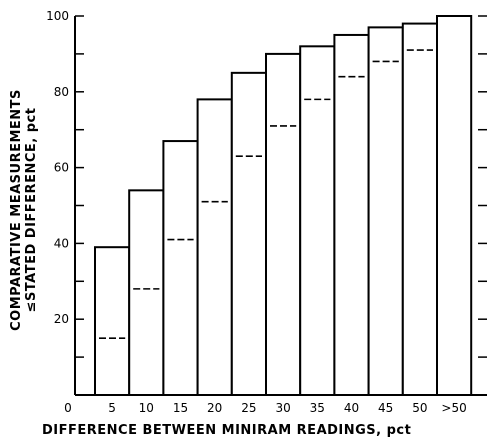 The image size is (487, 440). What do you see at coordinates (31, 210) in the screenshot?
I see `y-axis-title-line2: ≤STATED DIFFERENCE, pct` at bounding box center [31, 210].